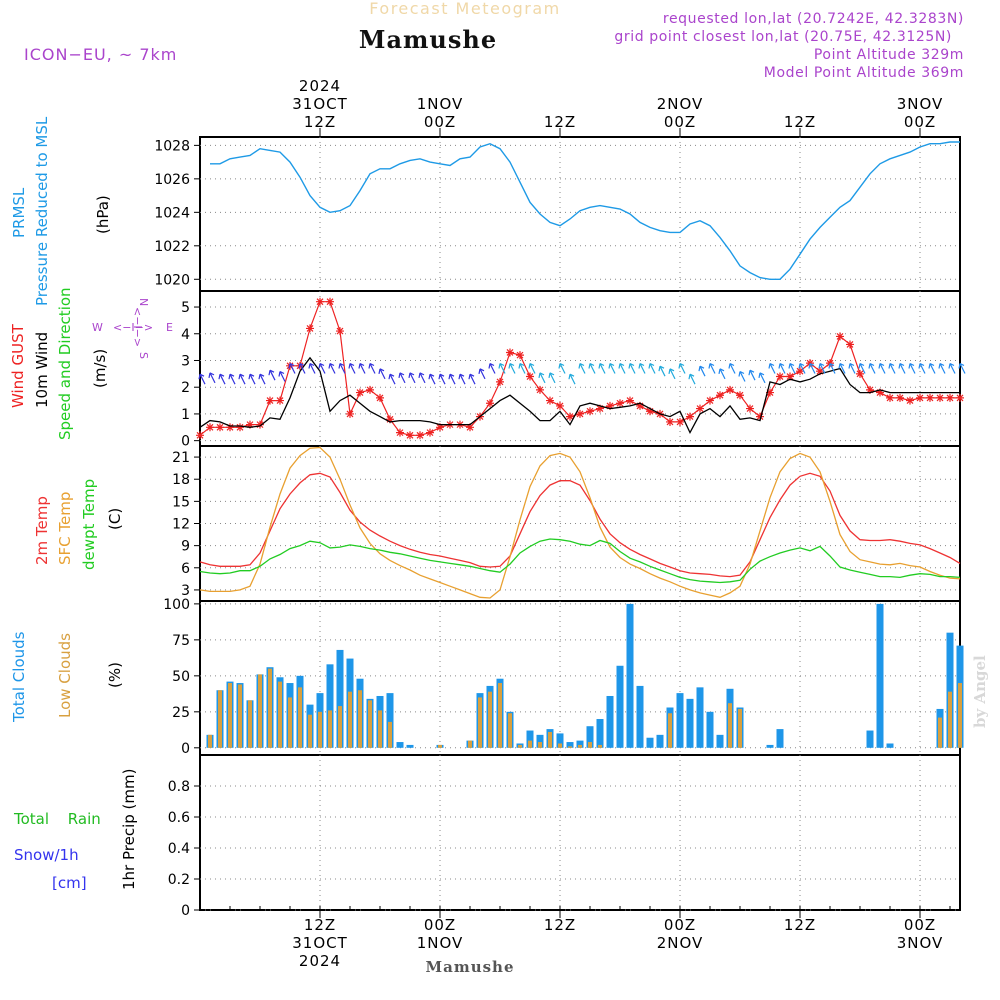  I want to click on model-label: ICON−EU, ~ 7km, so click(100, 54).